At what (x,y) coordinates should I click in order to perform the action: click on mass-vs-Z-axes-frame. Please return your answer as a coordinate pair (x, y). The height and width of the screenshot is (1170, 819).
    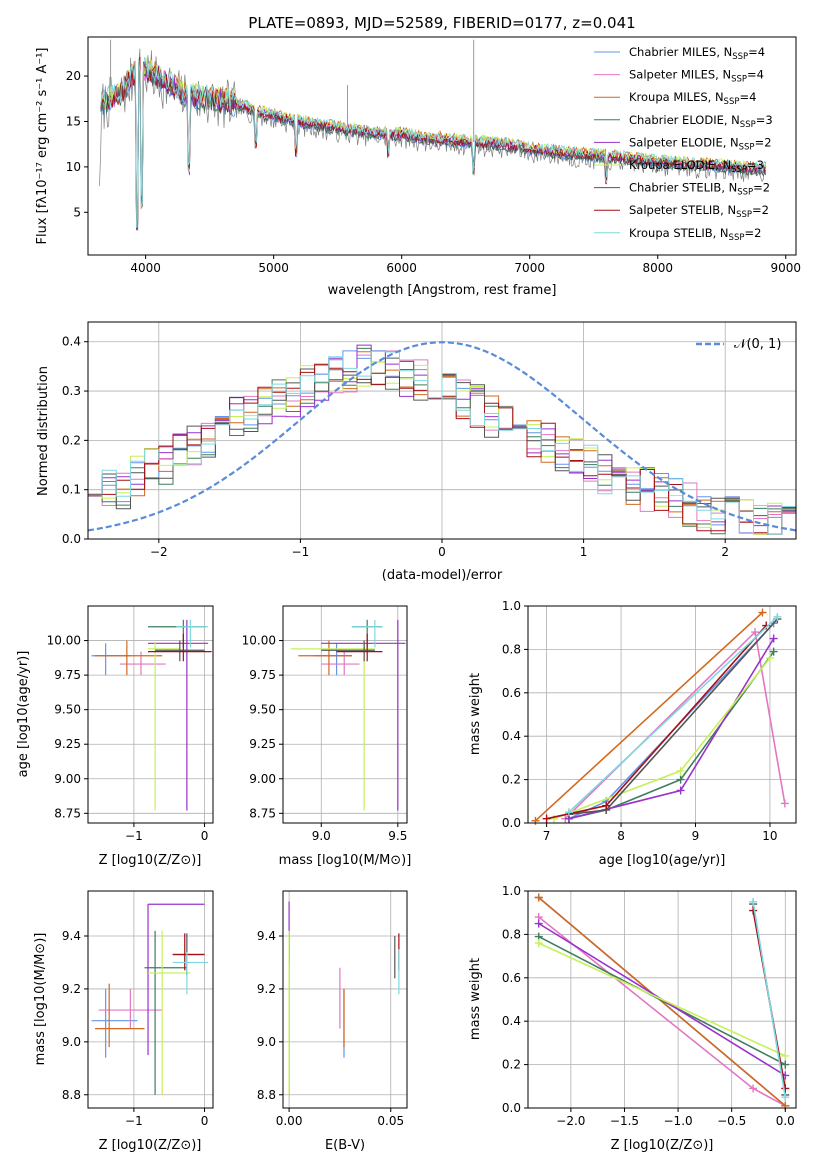
    Looking at the image, I should click on (150, 999).